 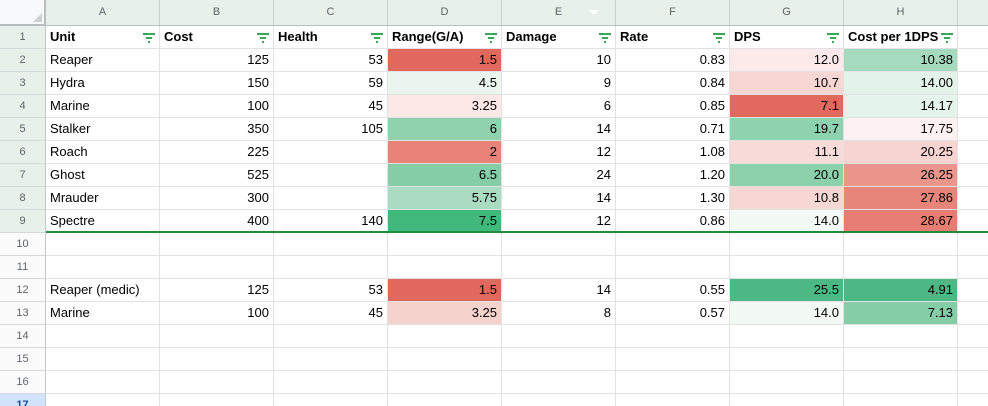 I want to click on cell-H14, so click(x=901, y=336).